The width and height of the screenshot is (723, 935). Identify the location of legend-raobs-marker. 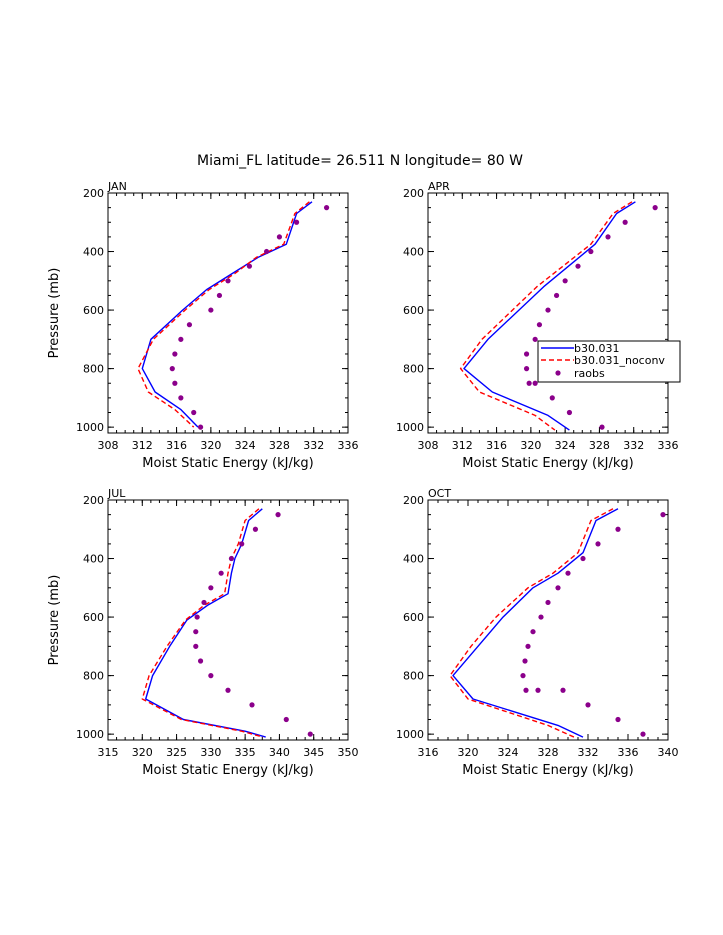
(558, 373).